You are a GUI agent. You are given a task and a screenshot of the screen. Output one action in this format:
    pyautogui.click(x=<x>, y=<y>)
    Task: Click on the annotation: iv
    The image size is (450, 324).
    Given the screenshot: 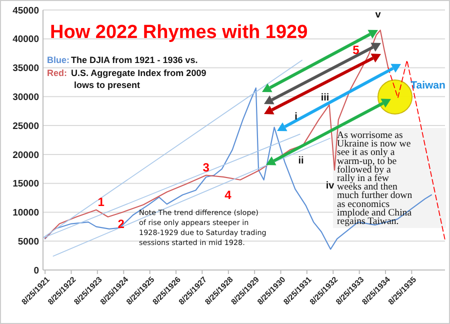 What is the action you would take?
    pyautogui.click(x=330, y=186)
    